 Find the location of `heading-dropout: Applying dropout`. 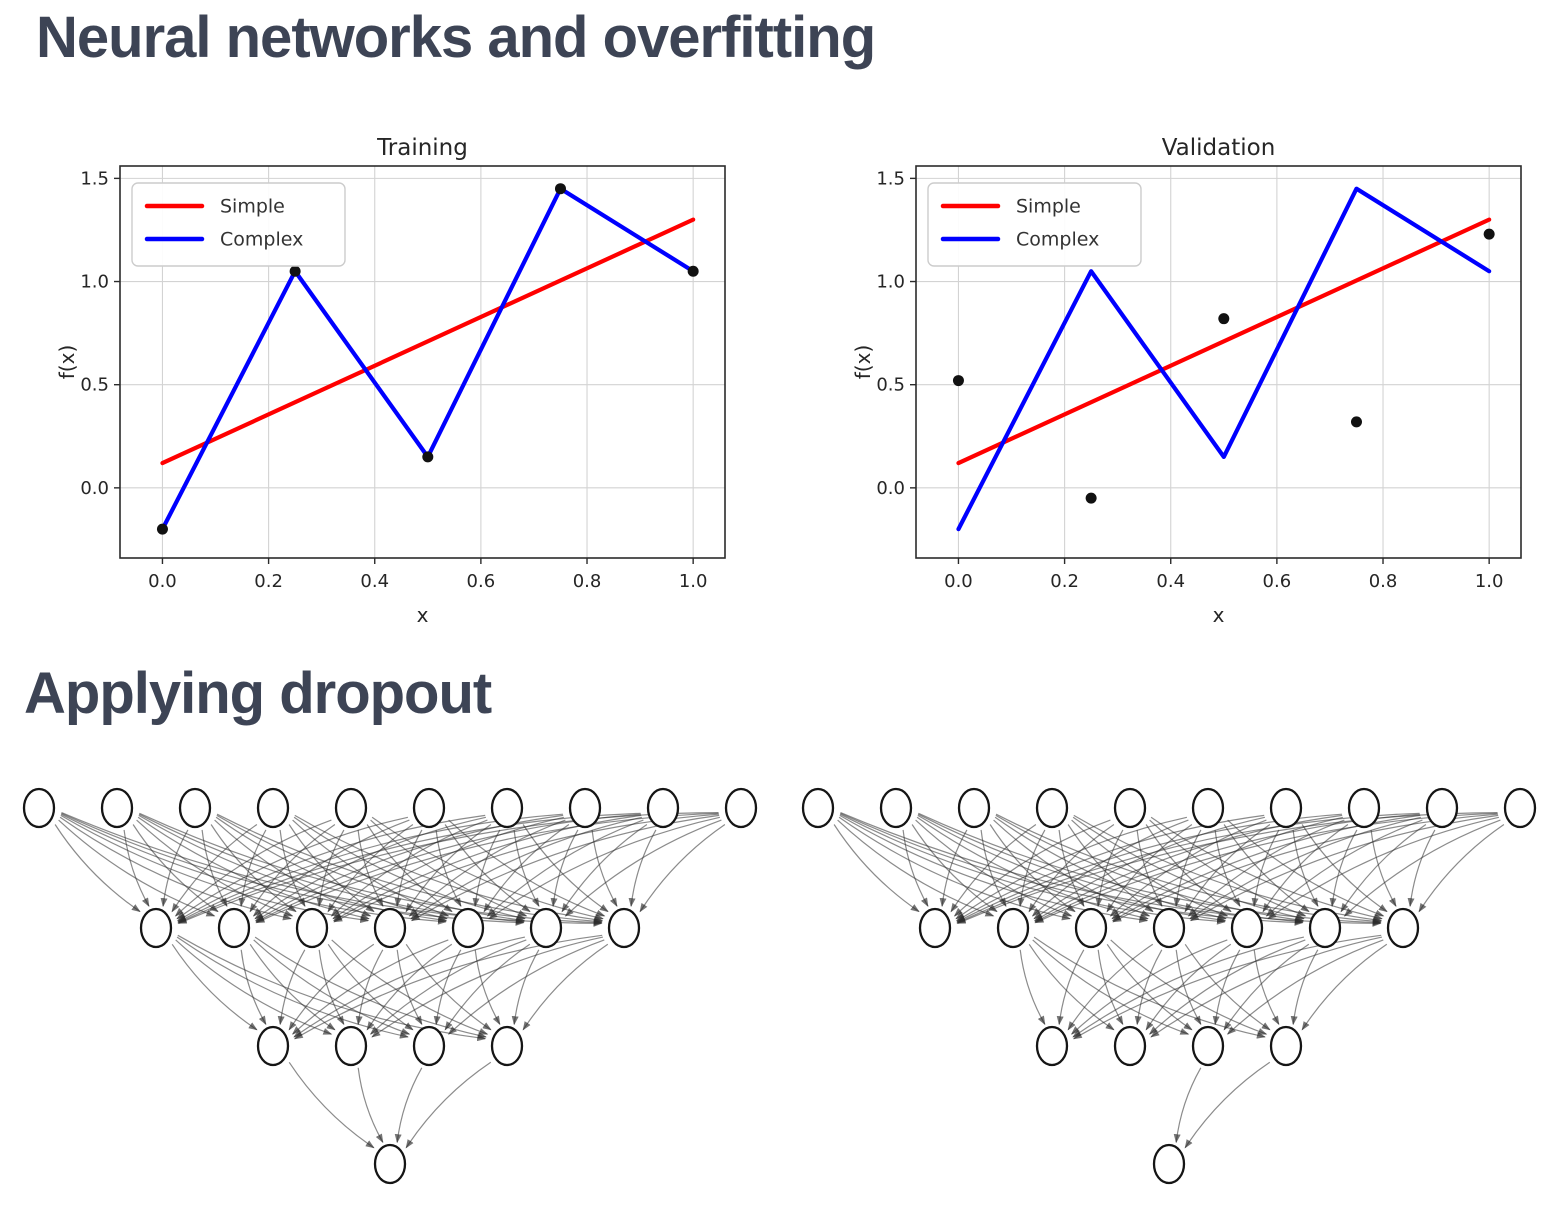

heading-dropout: Applying dropout is located at coordinates (258, 693).